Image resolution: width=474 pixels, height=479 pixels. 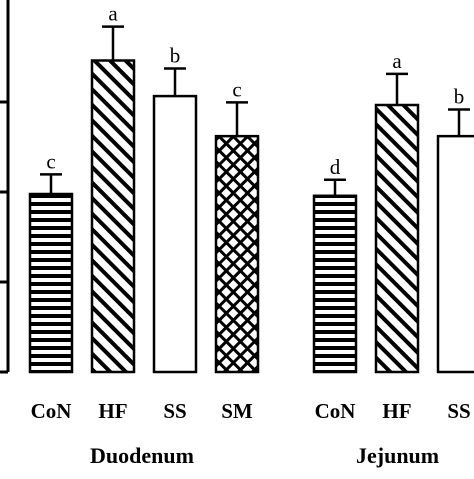 What do you see at coordinates (335, 167) in the screenshot?
I see `significance-letter: d` at bounding box center [335, 167].